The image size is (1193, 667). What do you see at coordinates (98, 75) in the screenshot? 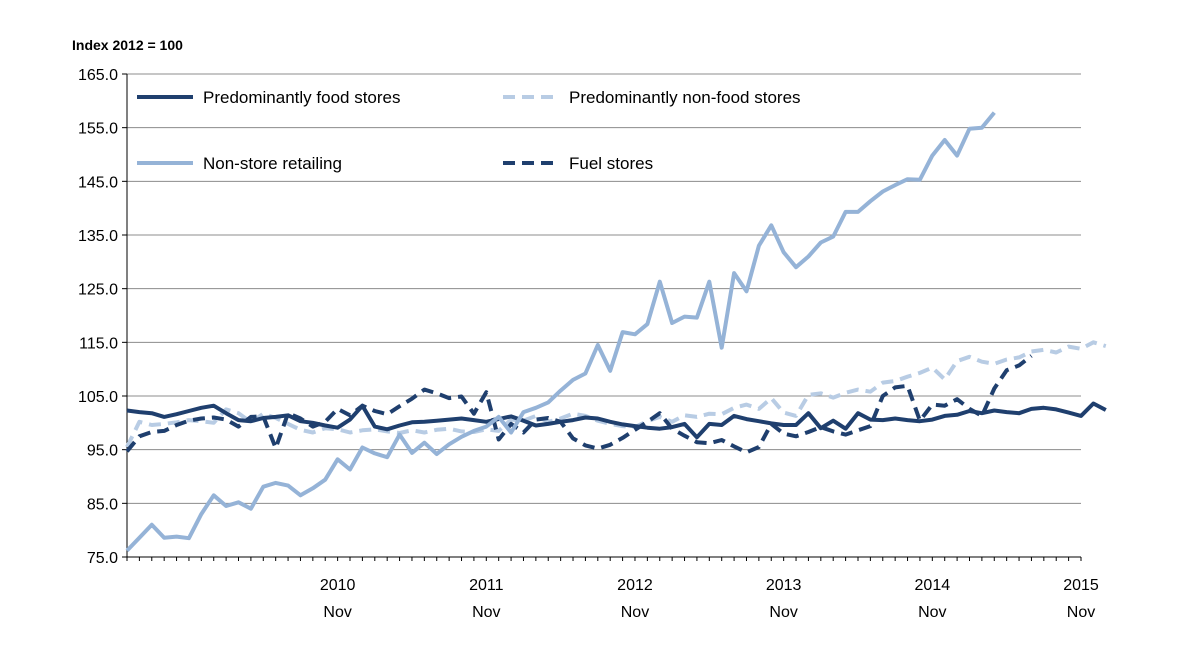
I see `y-tick-label: 165.0` at bounding box center [98, 75].